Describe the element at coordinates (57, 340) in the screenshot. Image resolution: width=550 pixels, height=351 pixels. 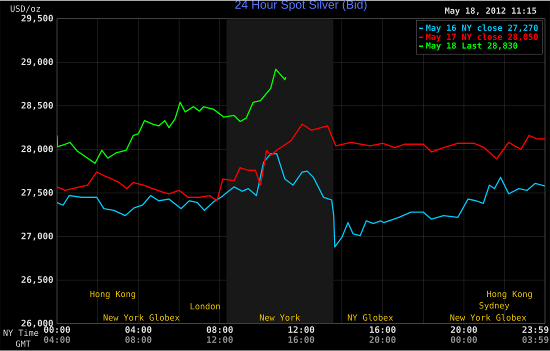
I see `x2-tick-label: 04:00` at that location.